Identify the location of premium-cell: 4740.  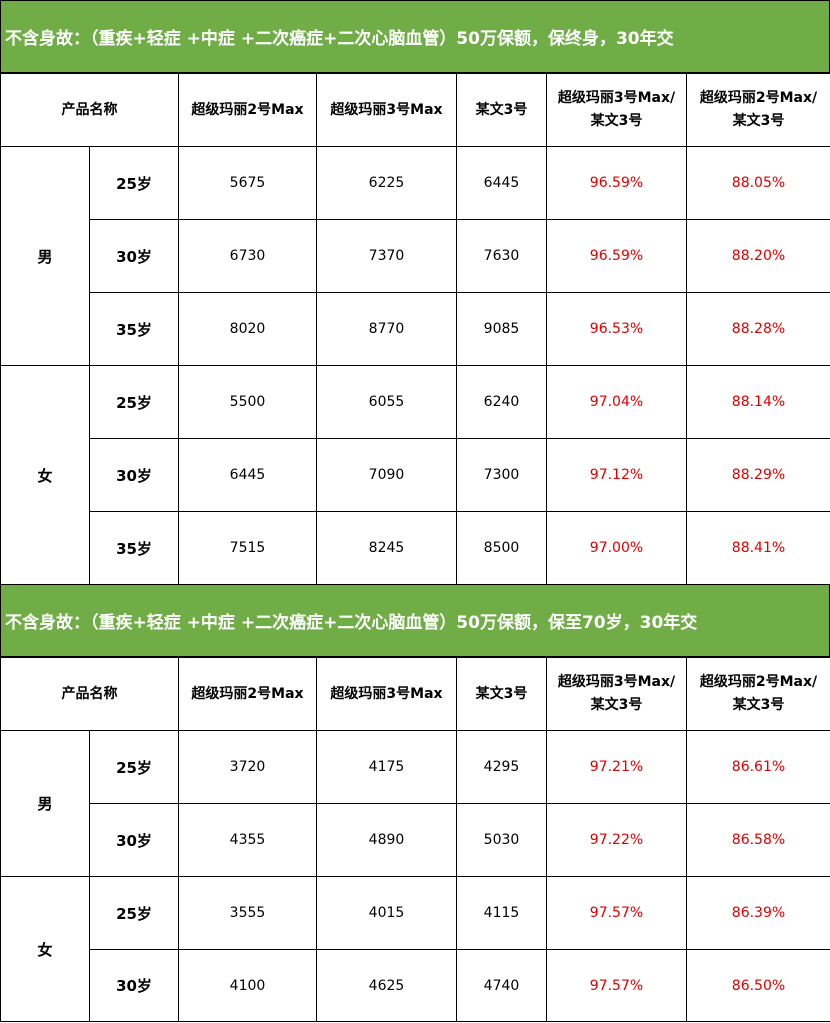
(501, 985).